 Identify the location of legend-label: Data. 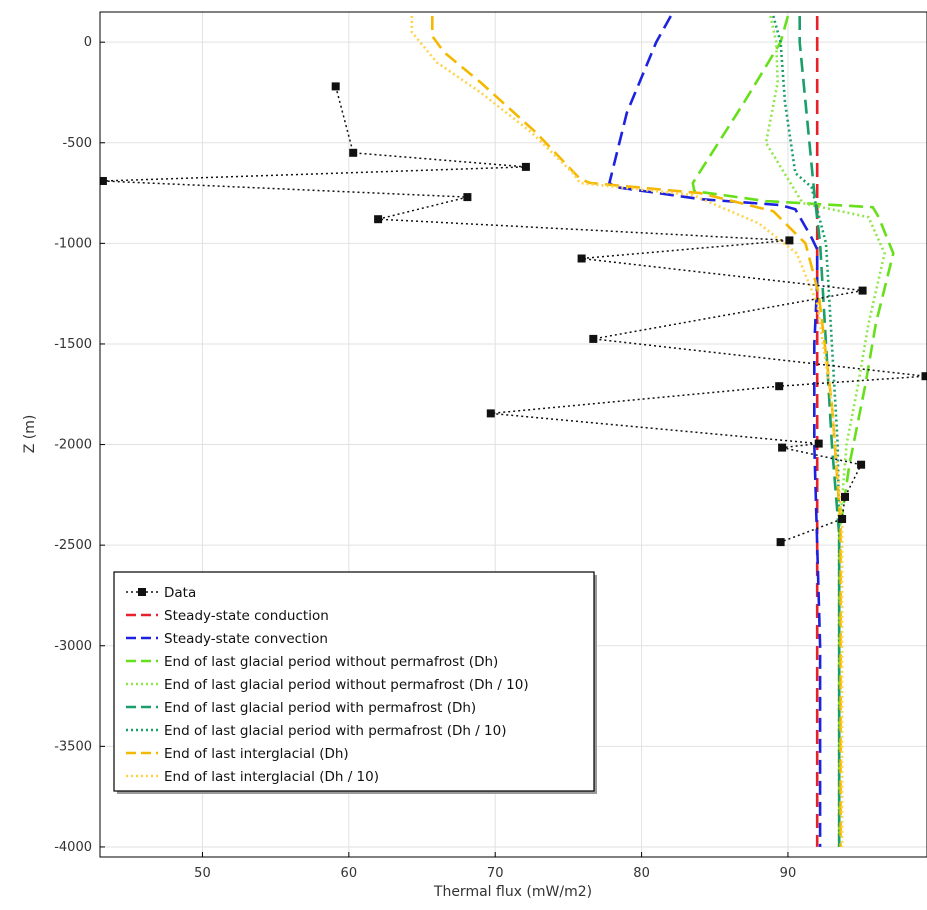
(180, 593).